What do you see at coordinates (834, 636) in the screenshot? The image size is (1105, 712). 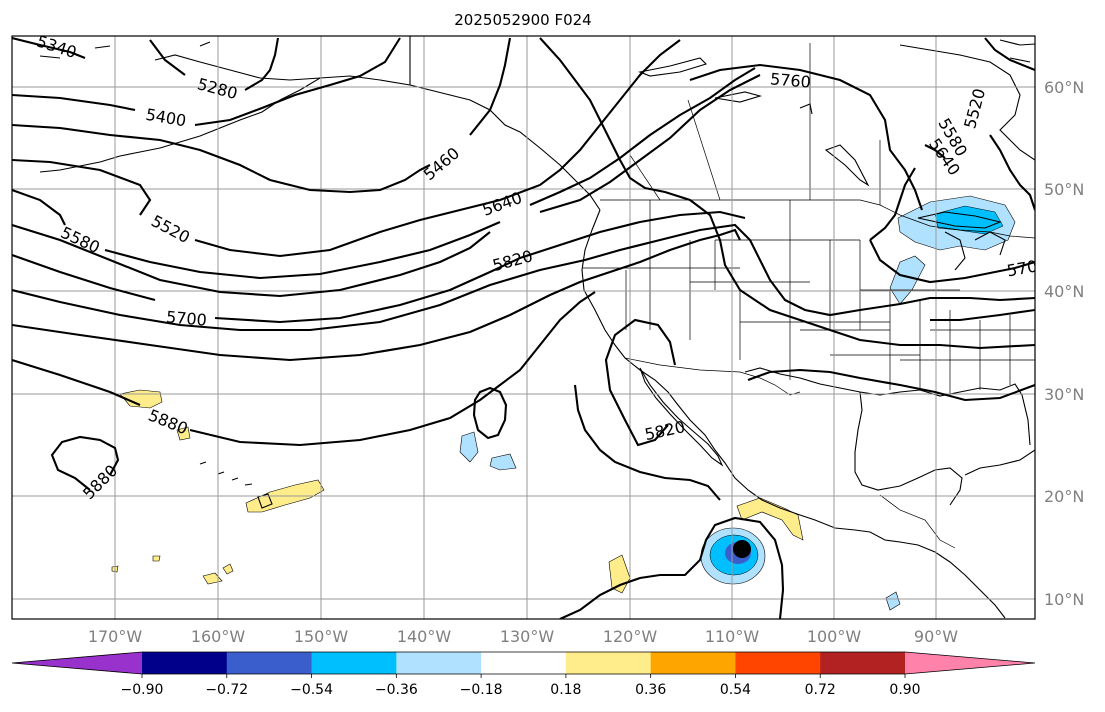 I see `lon-label: 100°W` at bounding box center [834, 636].